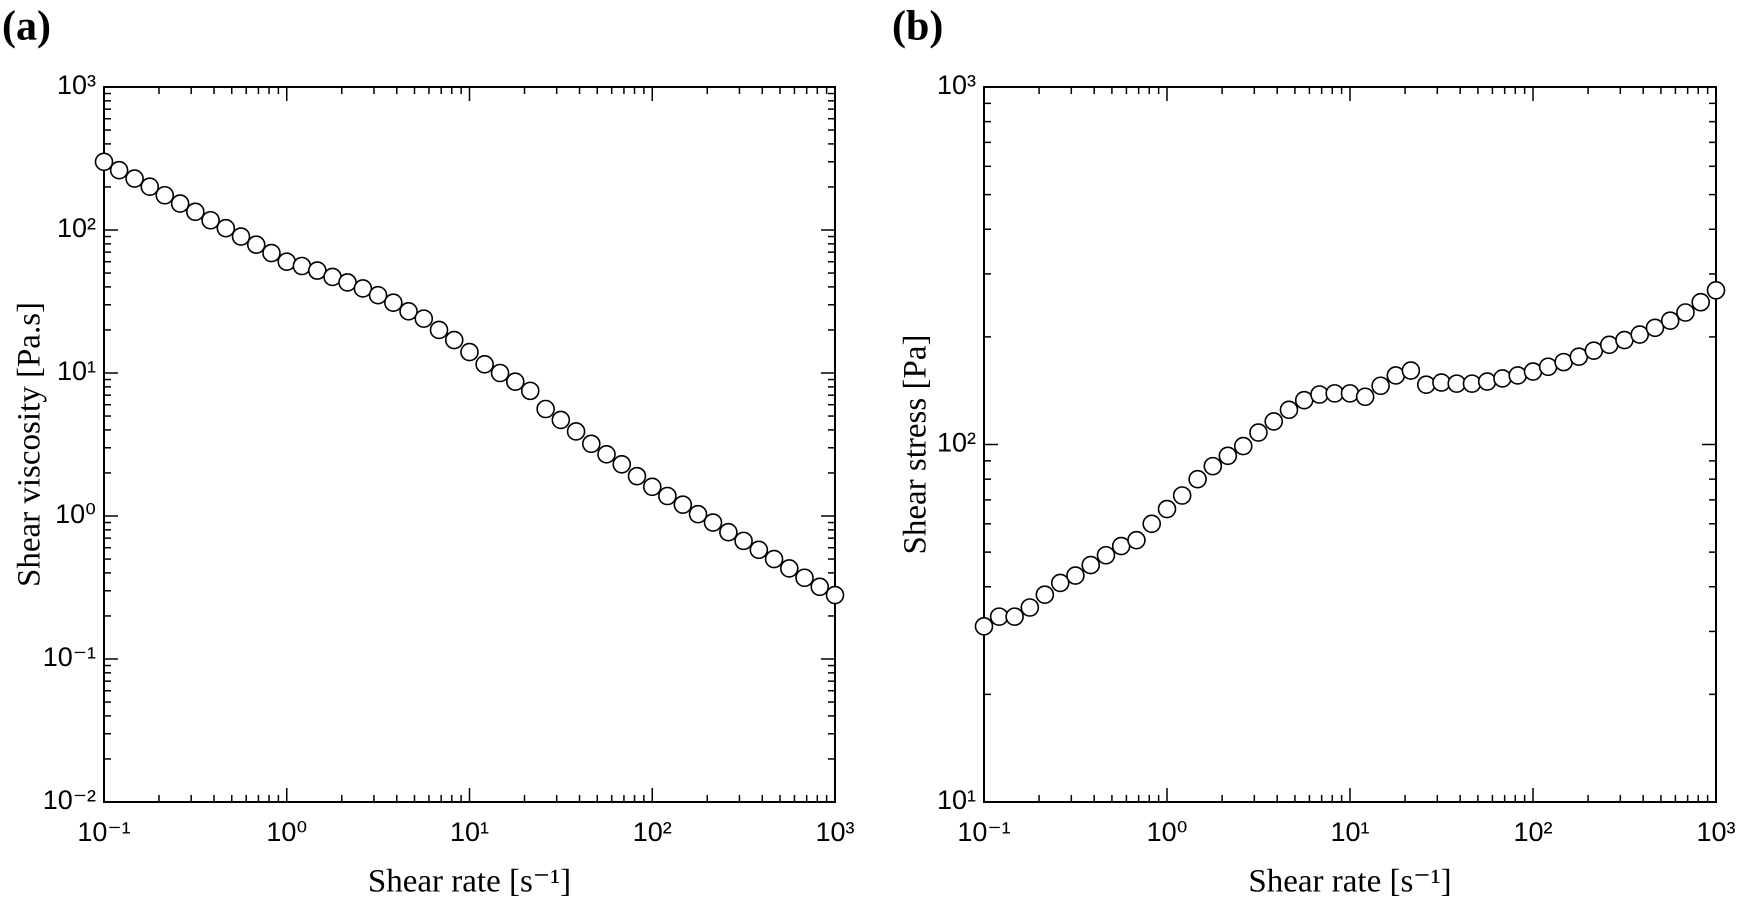  What do you see at coordinates (69, 657) in the screenshot?
I see `y-tick-label: 10⁻¹` at bounding box center [69, 657].